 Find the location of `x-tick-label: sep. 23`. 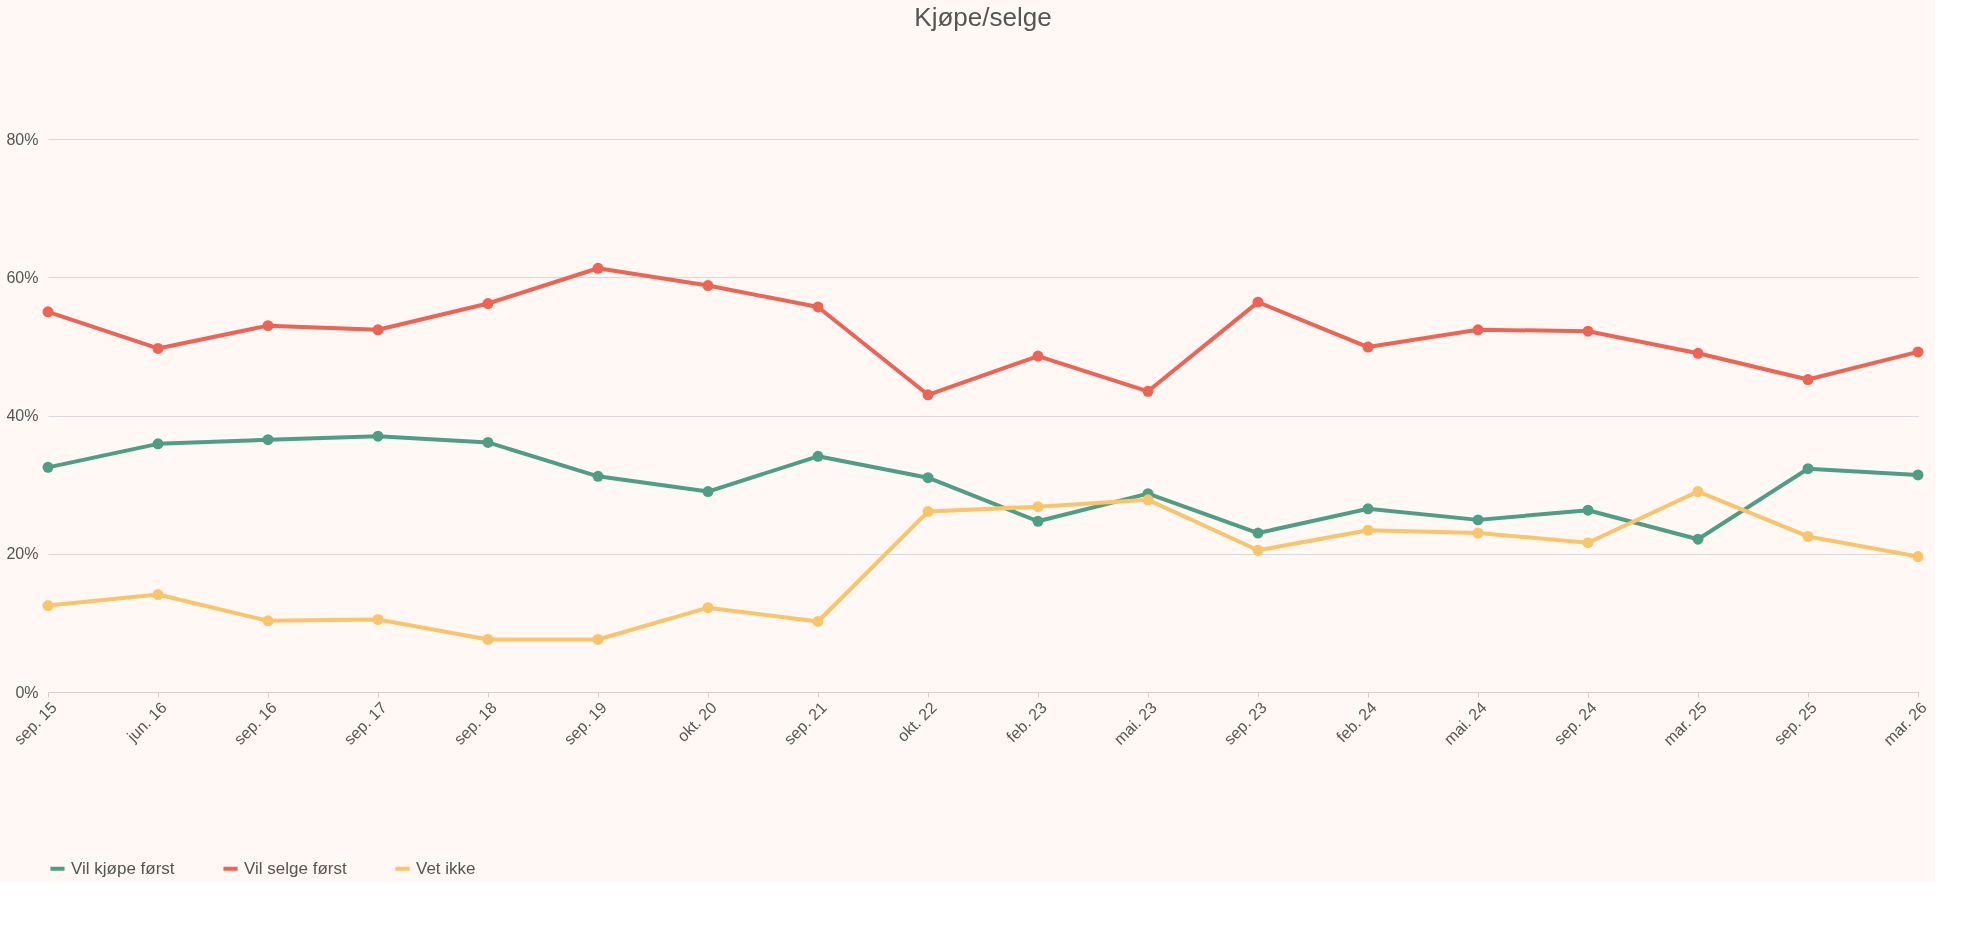

x-tick-label: sep. 23 is located at coordinates (1245, 723).